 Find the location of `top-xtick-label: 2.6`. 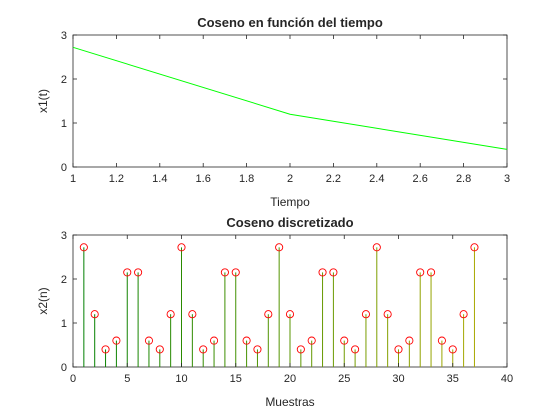

top-xtick-label: 2.6 is located at coordinates (420, 179).